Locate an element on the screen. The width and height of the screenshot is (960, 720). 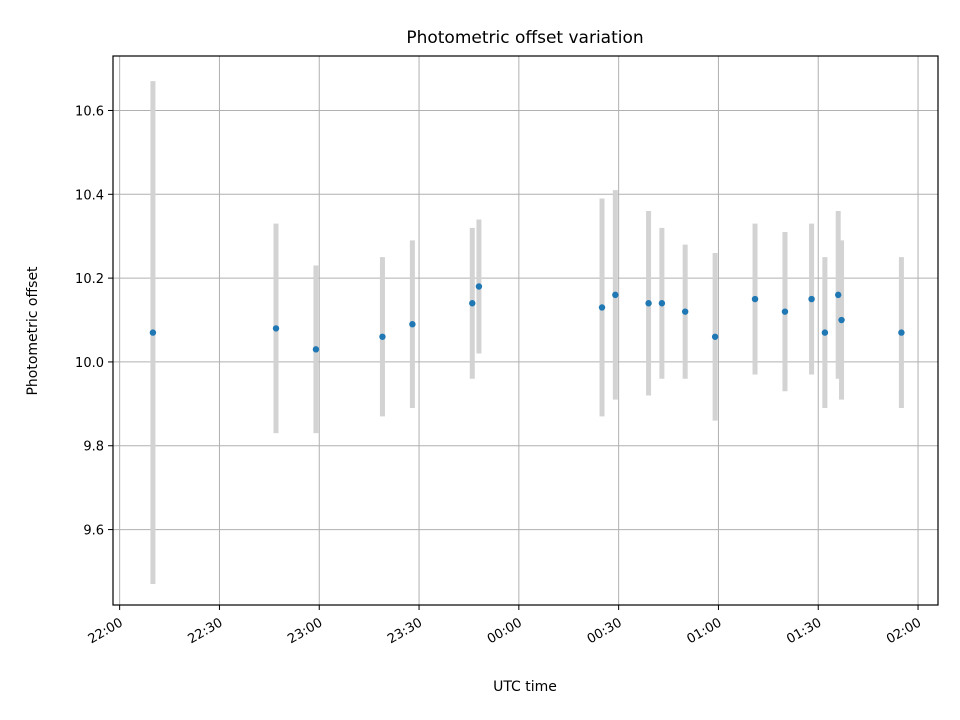
x-tick-label: 23:00 is located at coordinates (305, 631).